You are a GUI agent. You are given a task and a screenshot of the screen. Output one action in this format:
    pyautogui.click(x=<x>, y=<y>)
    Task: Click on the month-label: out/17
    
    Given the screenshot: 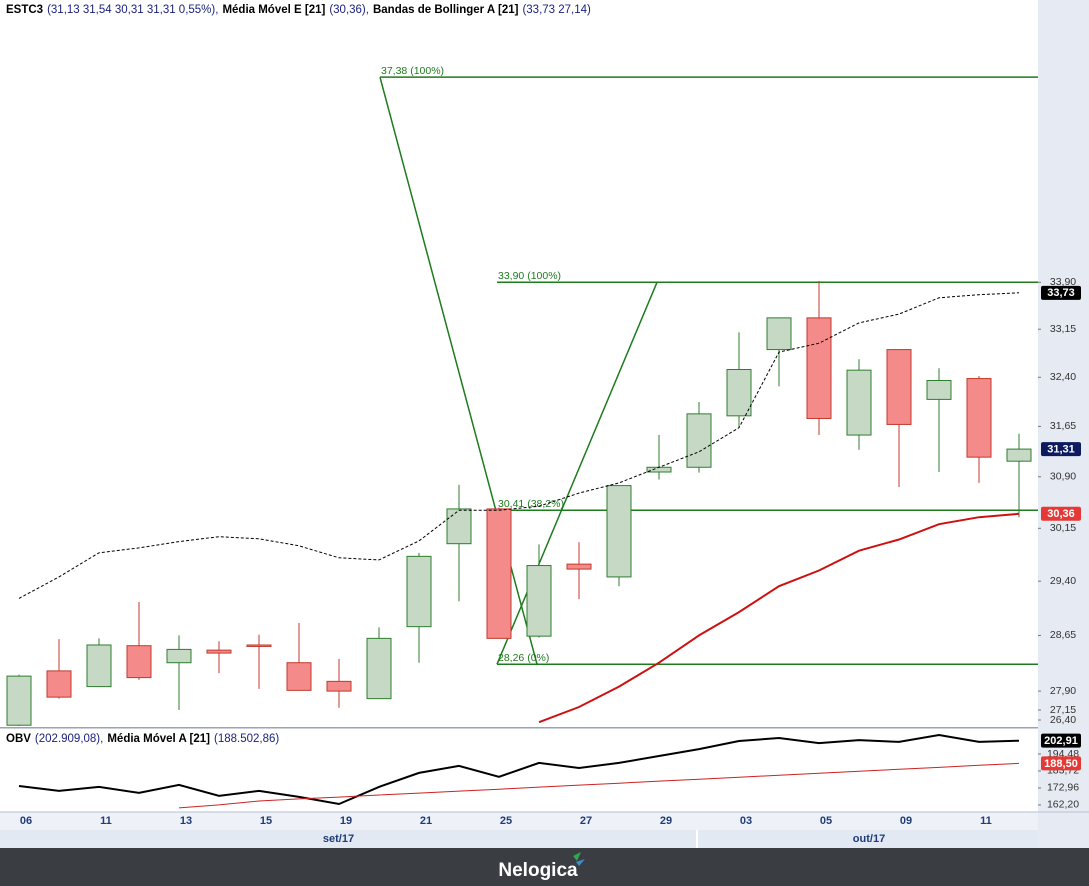 What is the action you would take?
    pyautogui.click(x=869, y=839)
    